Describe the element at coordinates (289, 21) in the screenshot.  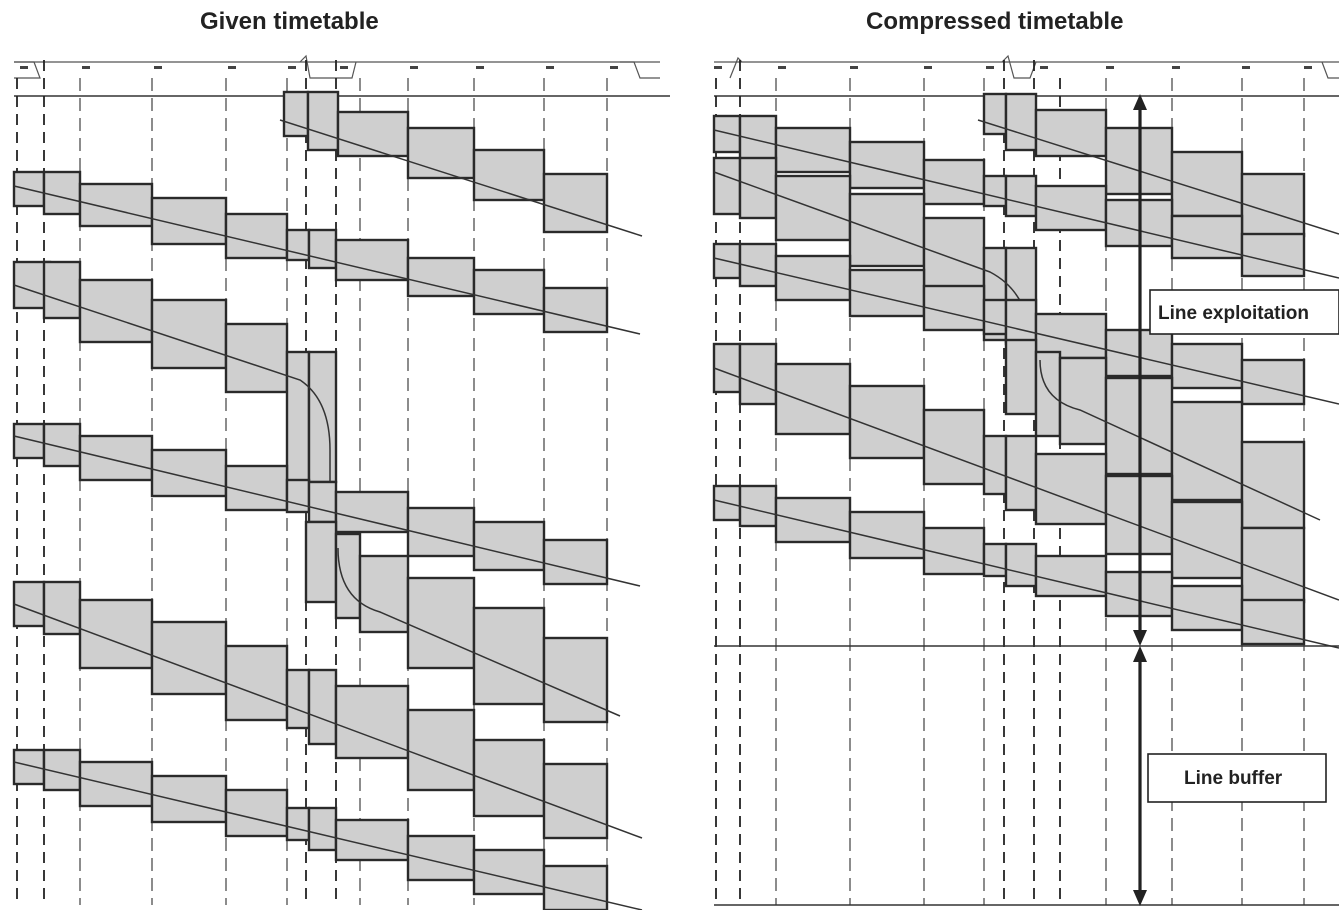
I see `left-panel-title: Given timetable` at that location.